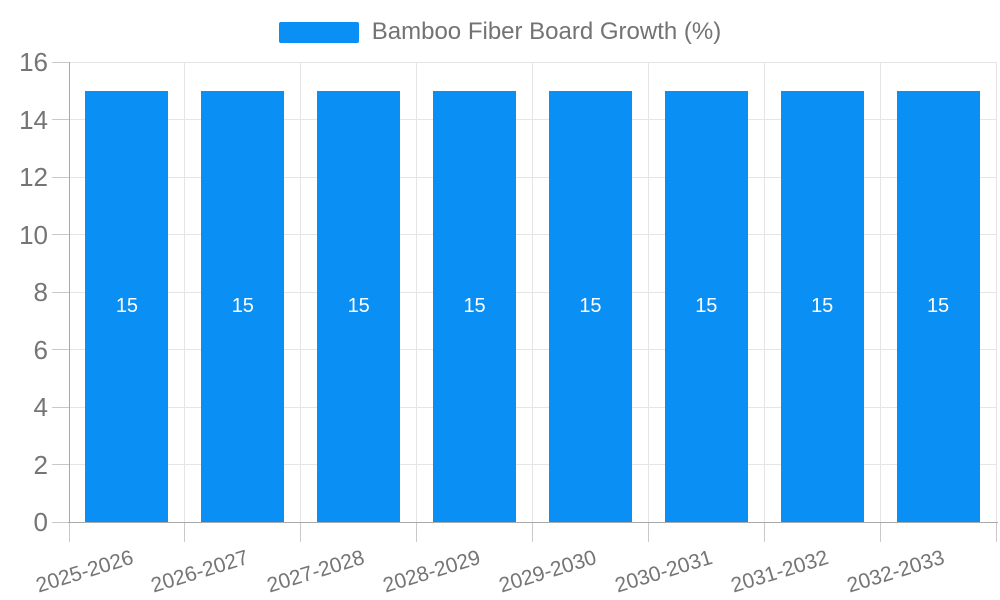 This screenshot has width=1000, height=600. What do you see at coordinates (33, 62) in the screenshot?
I see `y-tick-label: 16` at bounding box center [33, 62].